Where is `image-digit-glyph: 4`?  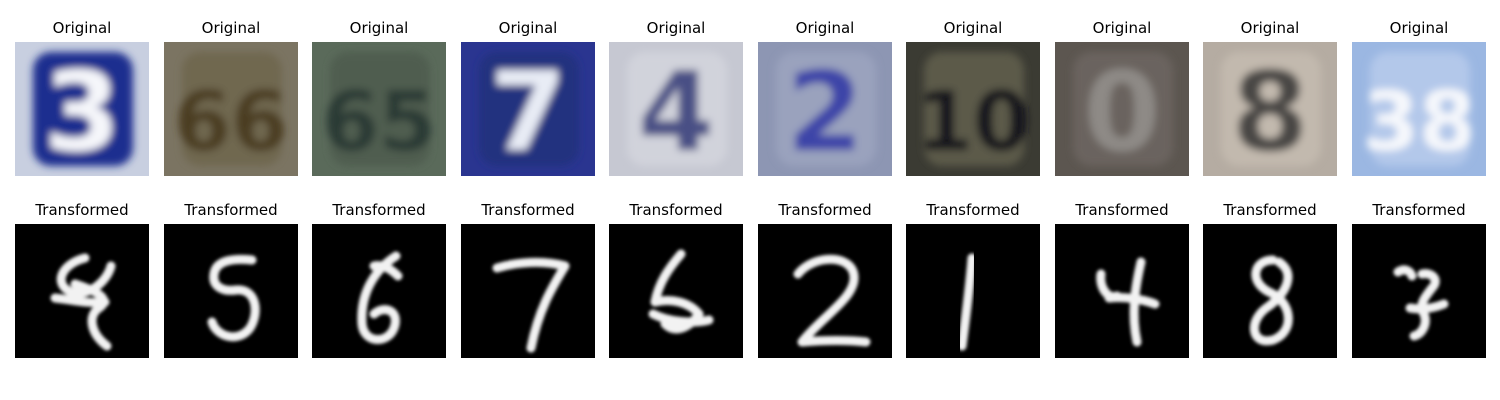
image-digit-glyph: 4 is located at coordinates (676, 112).